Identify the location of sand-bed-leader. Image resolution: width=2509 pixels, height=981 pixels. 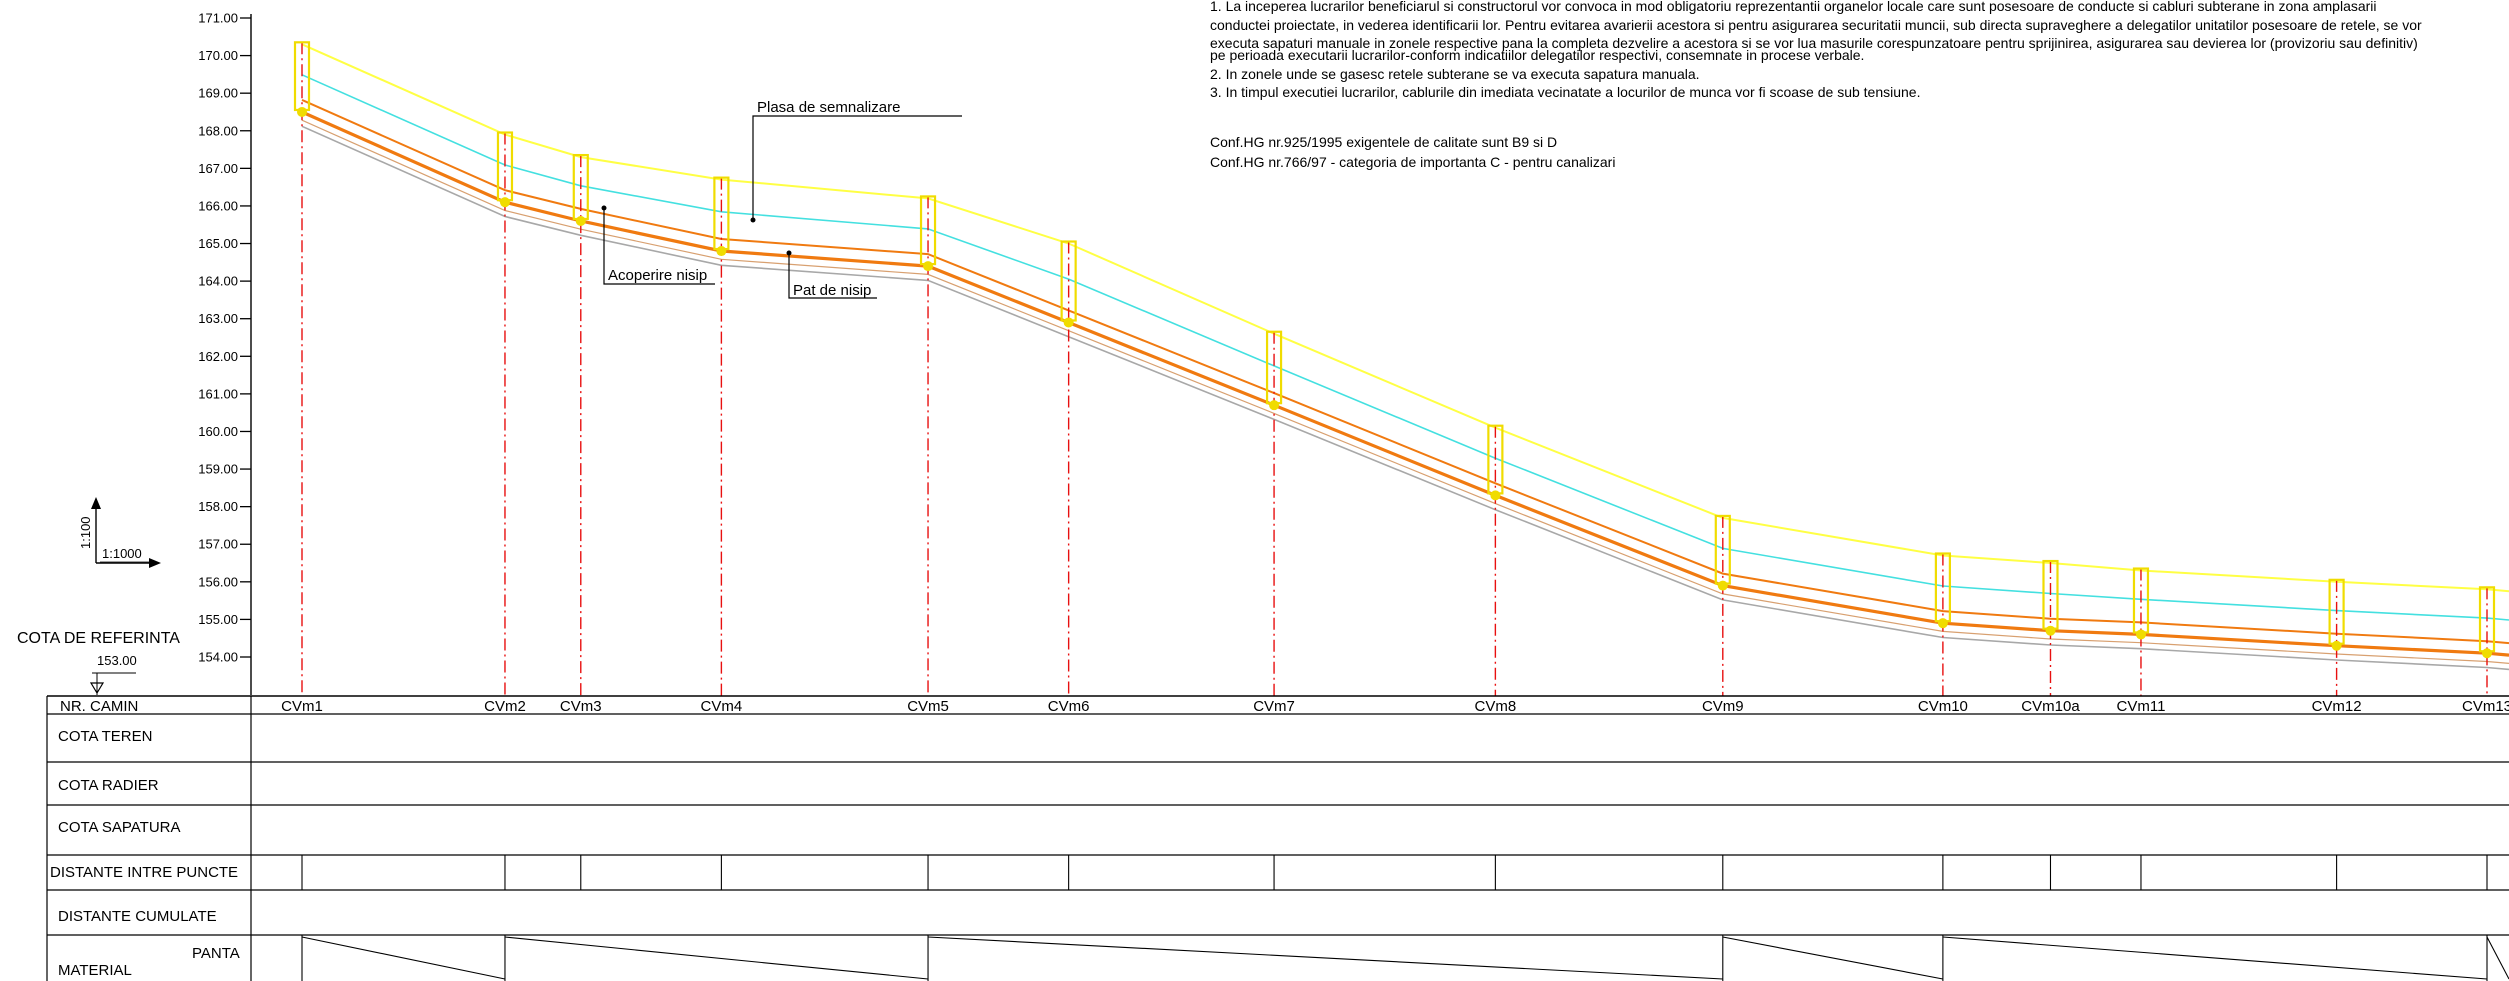
(832, 276).